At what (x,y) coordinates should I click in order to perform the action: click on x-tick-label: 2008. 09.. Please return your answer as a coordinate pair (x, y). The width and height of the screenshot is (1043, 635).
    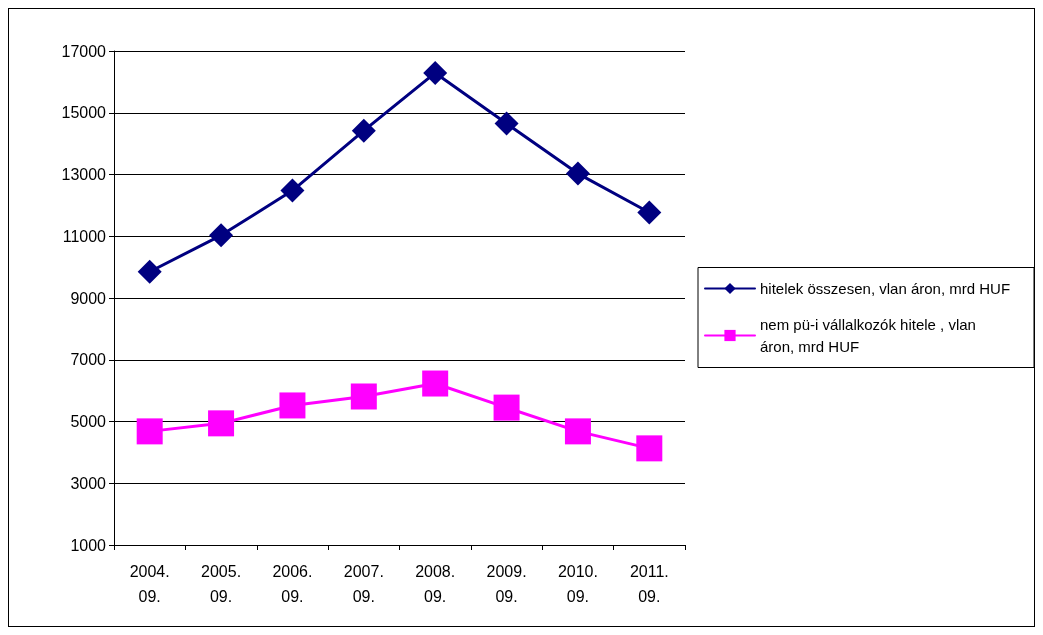
    Looking at the image, I should click on (435, 584).